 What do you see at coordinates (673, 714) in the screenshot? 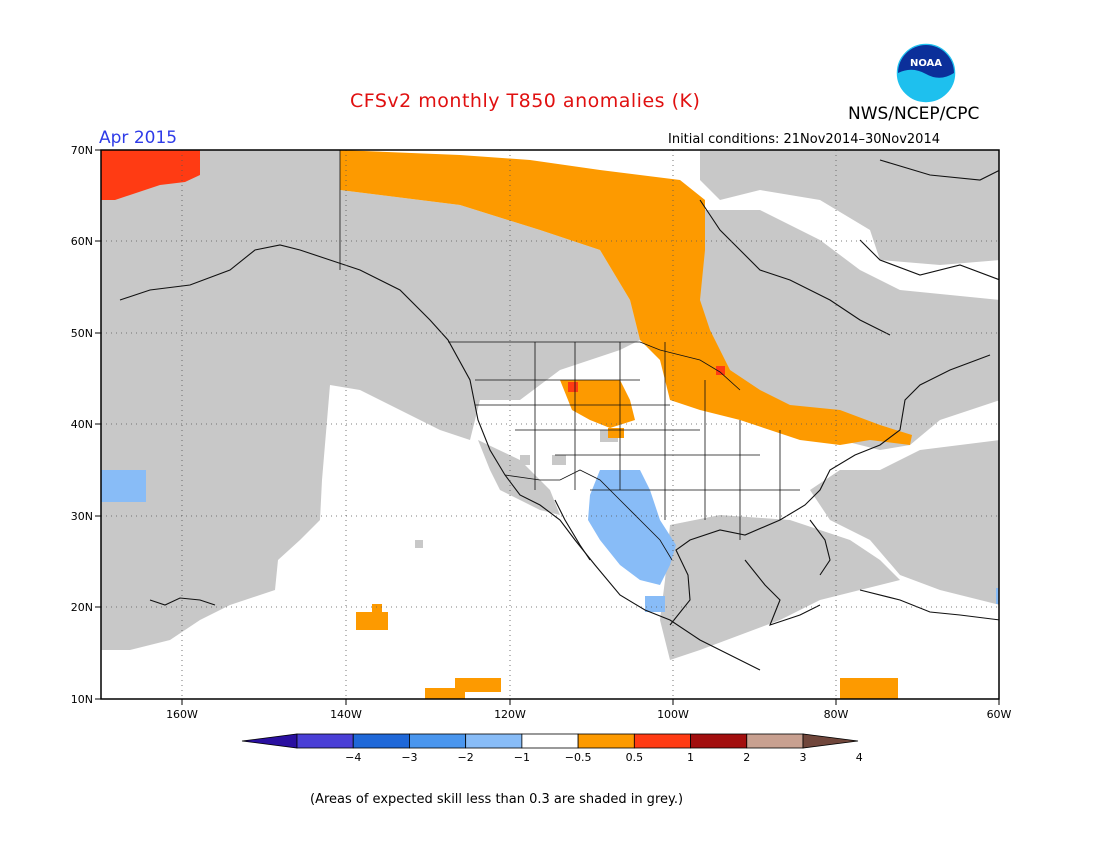
I see `lon-label-100w: 100W` at bounding box center [673, 714].